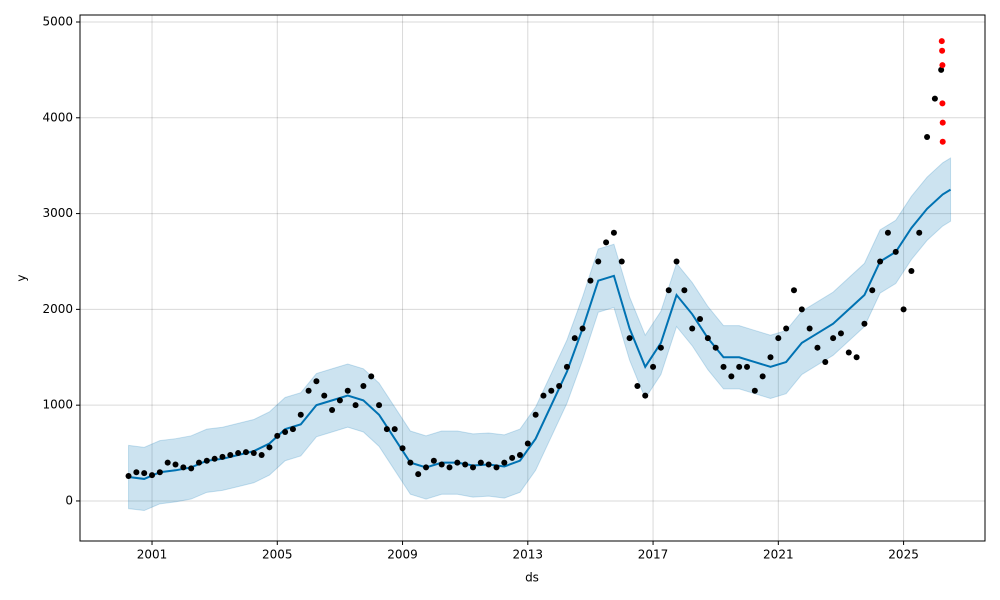 The height and width of the screenshot is (600, 1000). What do you see at coordinates (653, 555) in the screenshot?
I see `x-tick-label: 2017` at bounding box center [653, 555].